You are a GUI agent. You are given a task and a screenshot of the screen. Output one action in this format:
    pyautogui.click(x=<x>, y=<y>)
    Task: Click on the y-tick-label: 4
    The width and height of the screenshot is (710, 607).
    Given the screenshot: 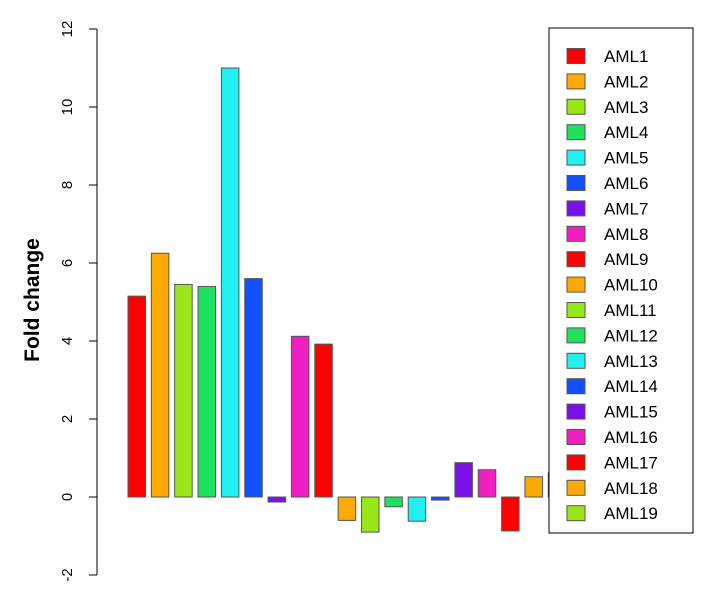 What is the action you would take?
    pyautogui.click(x=67, y=341)
    